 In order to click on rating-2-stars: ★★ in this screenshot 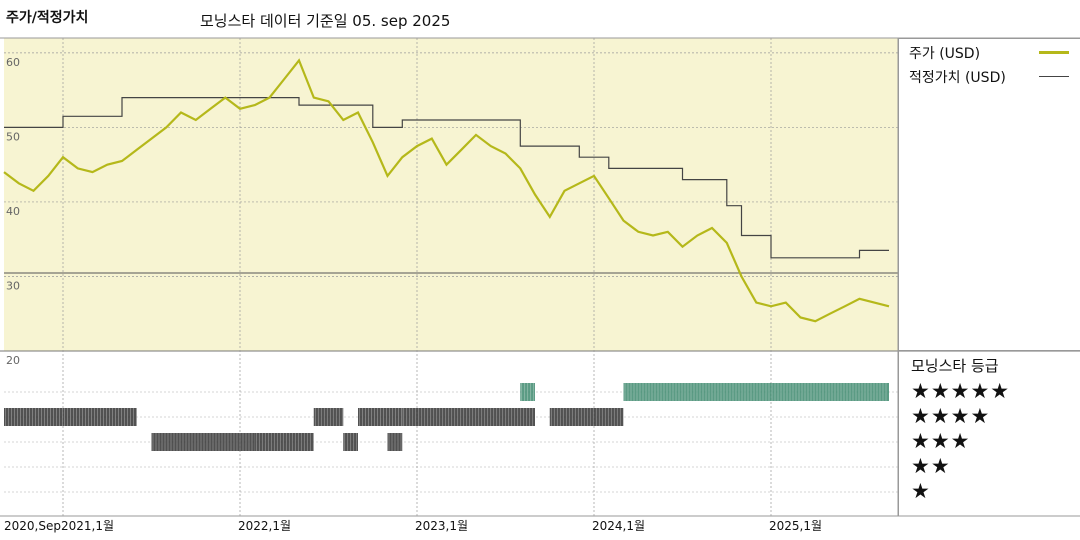, I will do `click(931, 466)`.